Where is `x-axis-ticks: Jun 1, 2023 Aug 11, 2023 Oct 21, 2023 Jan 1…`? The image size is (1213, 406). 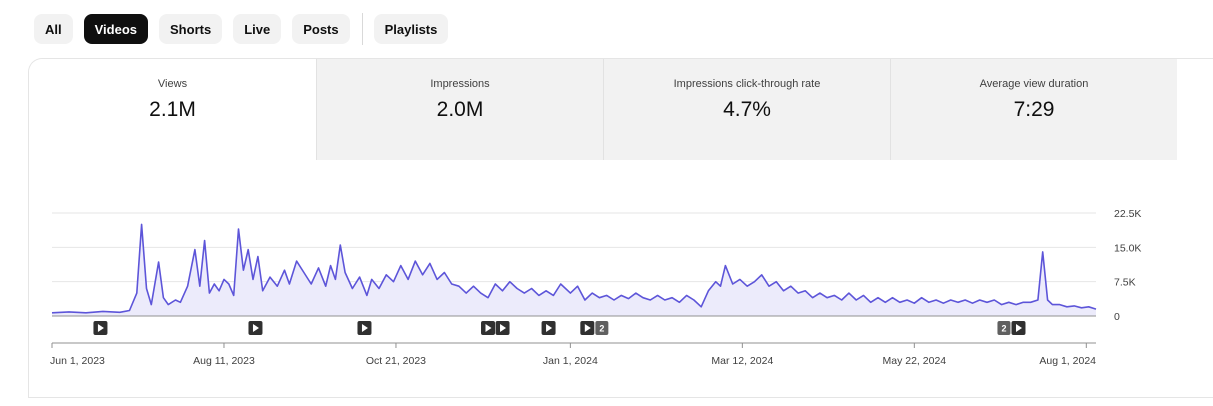 x-axis-ticks: Jun 1, 2023 Aug 11, 2023 Oct 21, 2023 Jan 1… is located at coordinates (573, 355).